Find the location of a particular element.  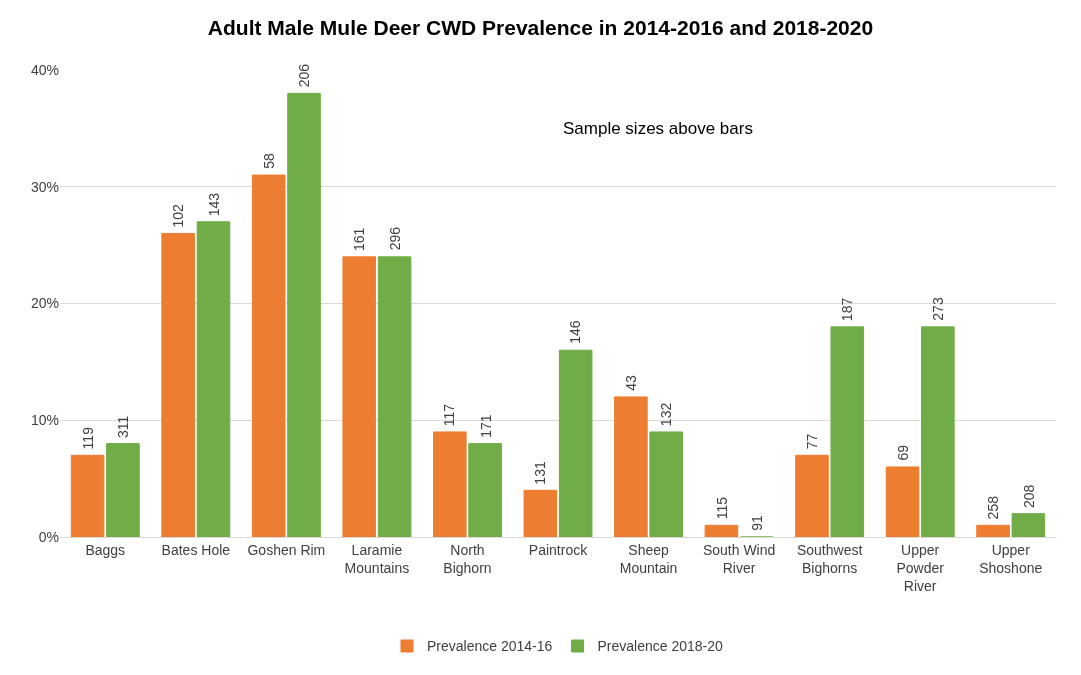

annotation: 143 is located at coordinates (213, 204).